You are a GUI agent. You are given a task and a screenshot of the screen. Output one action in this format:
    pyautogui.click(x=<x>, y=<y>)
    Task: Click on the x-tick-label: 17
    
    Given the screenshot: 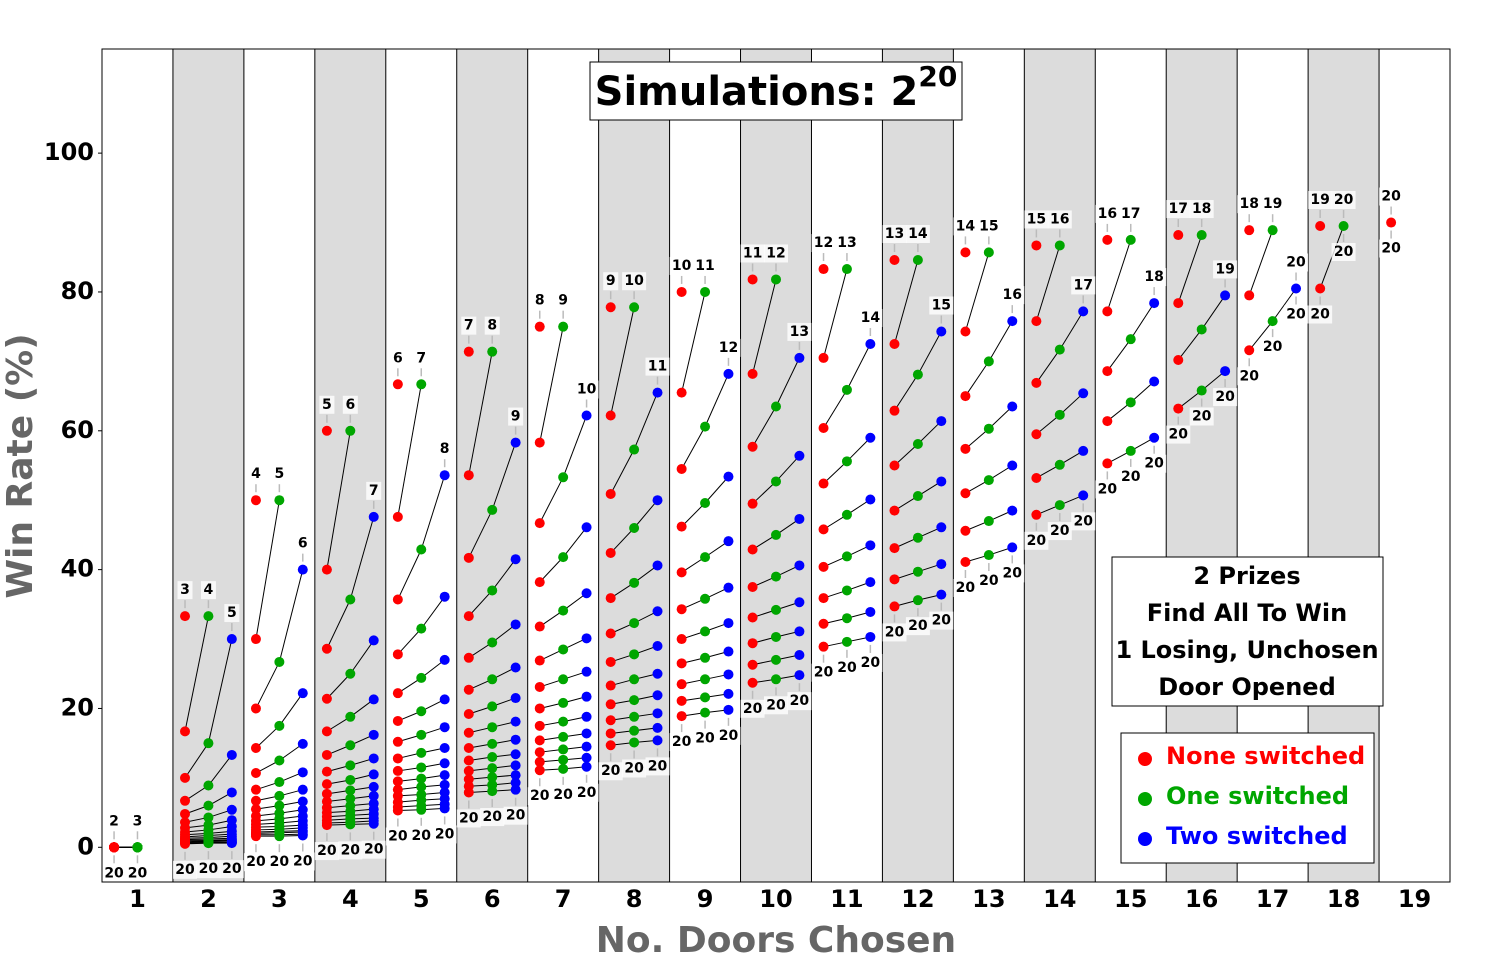 What is the action you would take?
    pyautogui.click(x=1272, y=899)
    